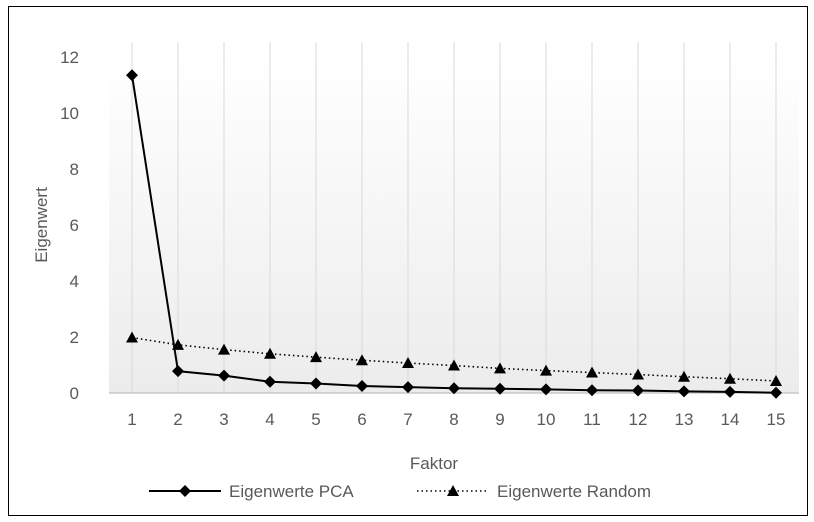 The width and height of the screenshot is (814, 522). What do you see at coordinates (74, 225) in the screenshot?
I see `y-tick-label-6: 6` at bounding box center [74, 225].